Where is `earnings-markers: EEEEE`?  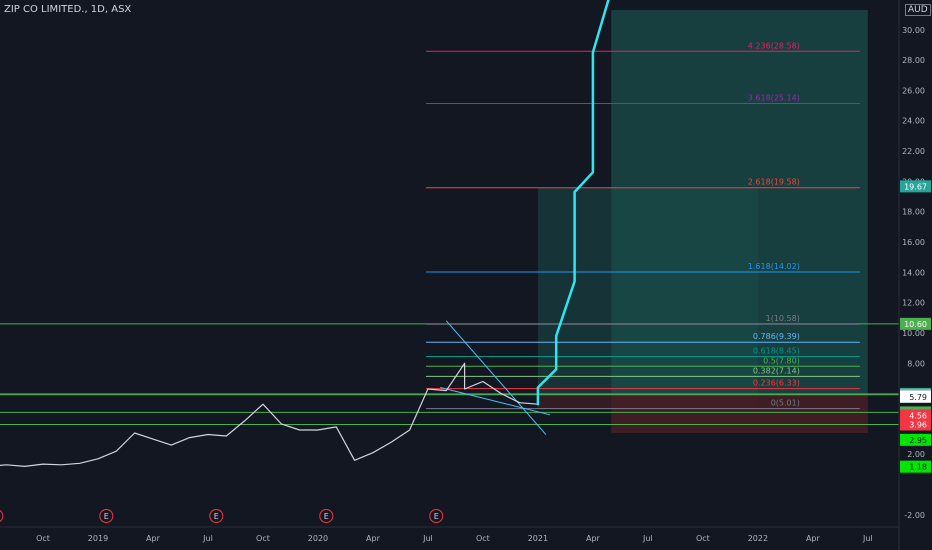
earnings-markers: EEEEE is located at coordinates (222, 516).